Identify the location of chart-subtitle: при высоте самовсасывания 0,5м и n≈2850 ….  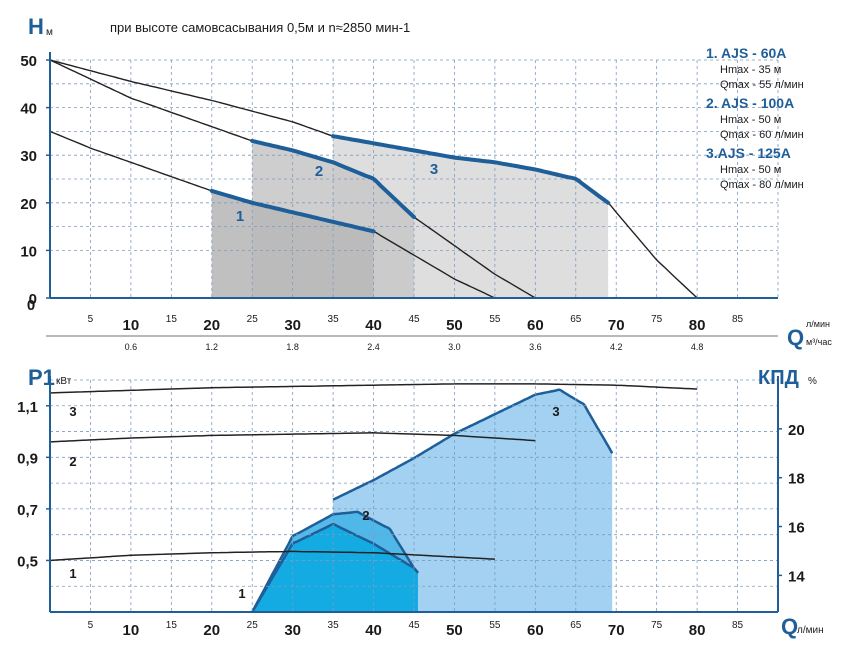
(260, 27).